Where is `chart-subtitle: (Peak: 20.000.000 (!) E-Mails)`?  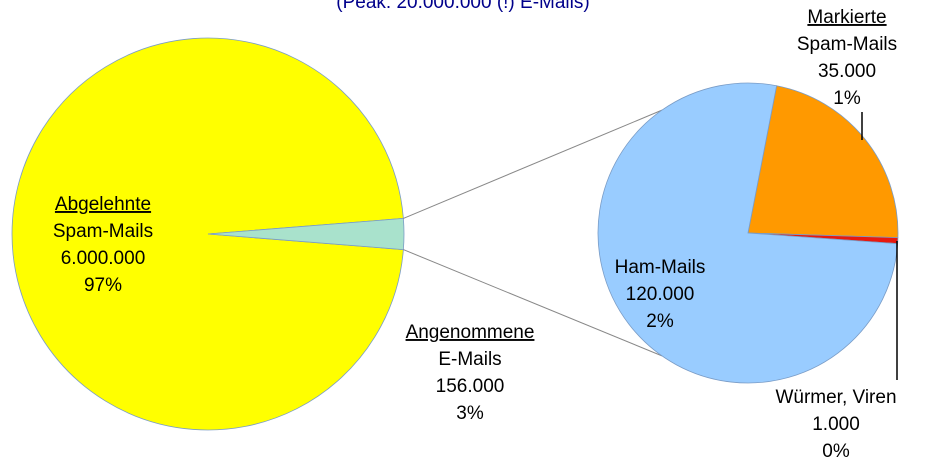 chart-subtitle: (Peak: 20.000.000 (!) E-Mails) is located at coordinates (462, 6).